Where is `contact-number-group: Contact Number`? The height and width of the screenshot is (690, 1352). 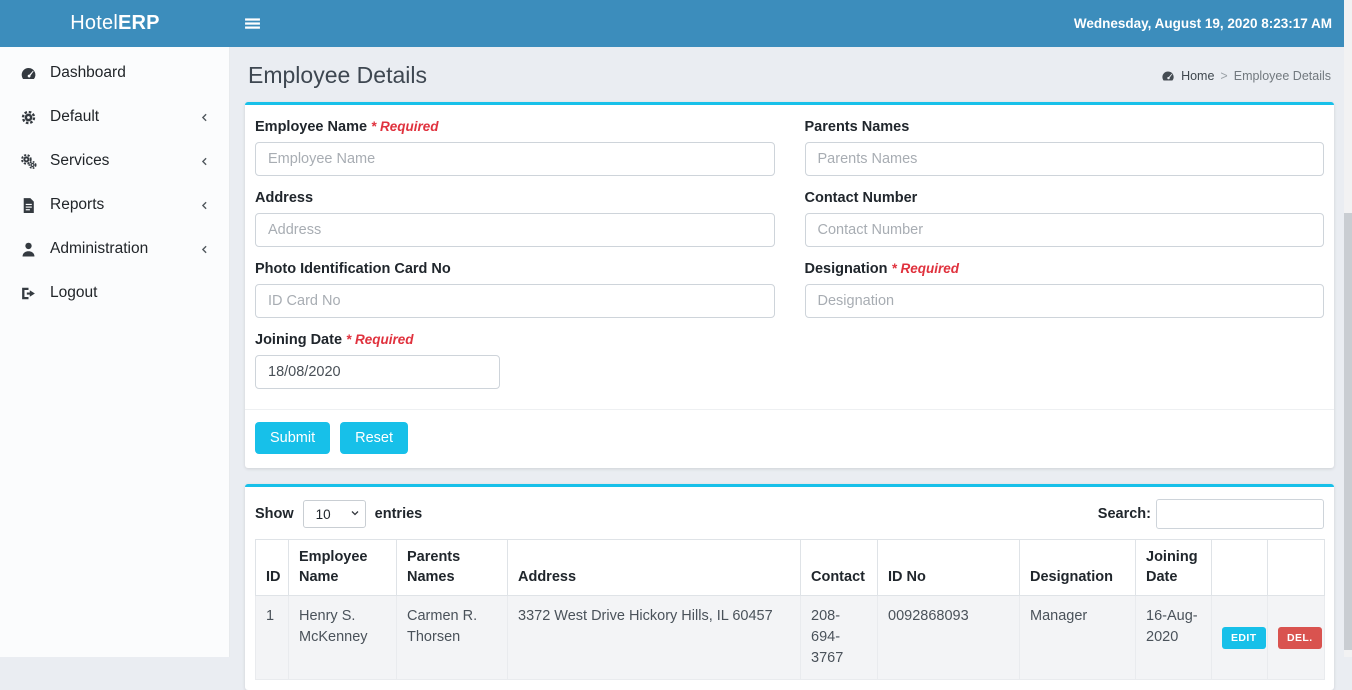 contact-number-group: Contact Number is located at coordinates (1064, 218).